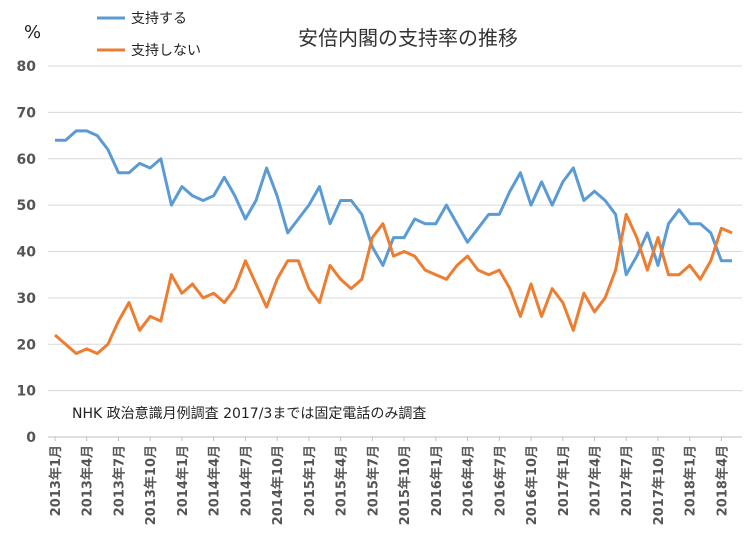  I want to click on y-tick-label: 70, so click(27, 113).